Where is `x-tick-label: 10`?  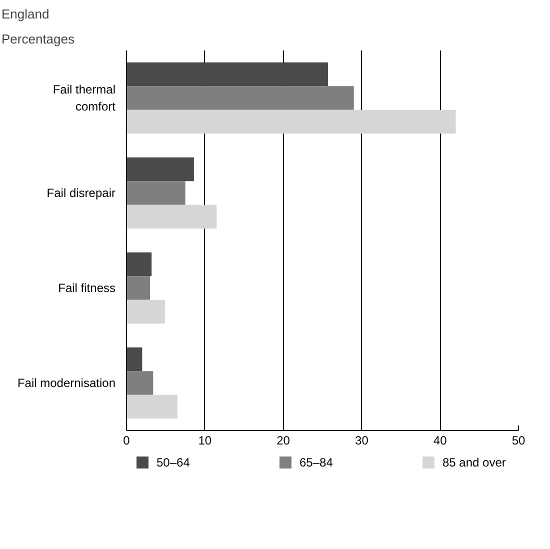
x-tick-label: 10 is located at coordinates (205, 441).